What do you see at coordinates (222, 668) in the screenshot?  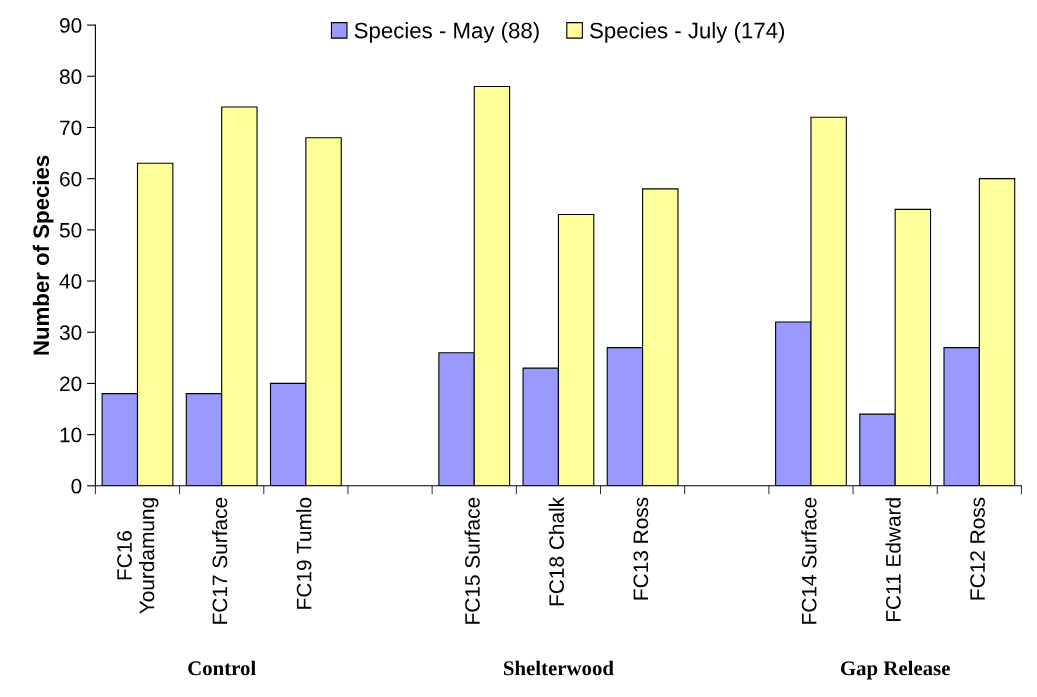 I see `text: Control` at bounding box center [222, 668].